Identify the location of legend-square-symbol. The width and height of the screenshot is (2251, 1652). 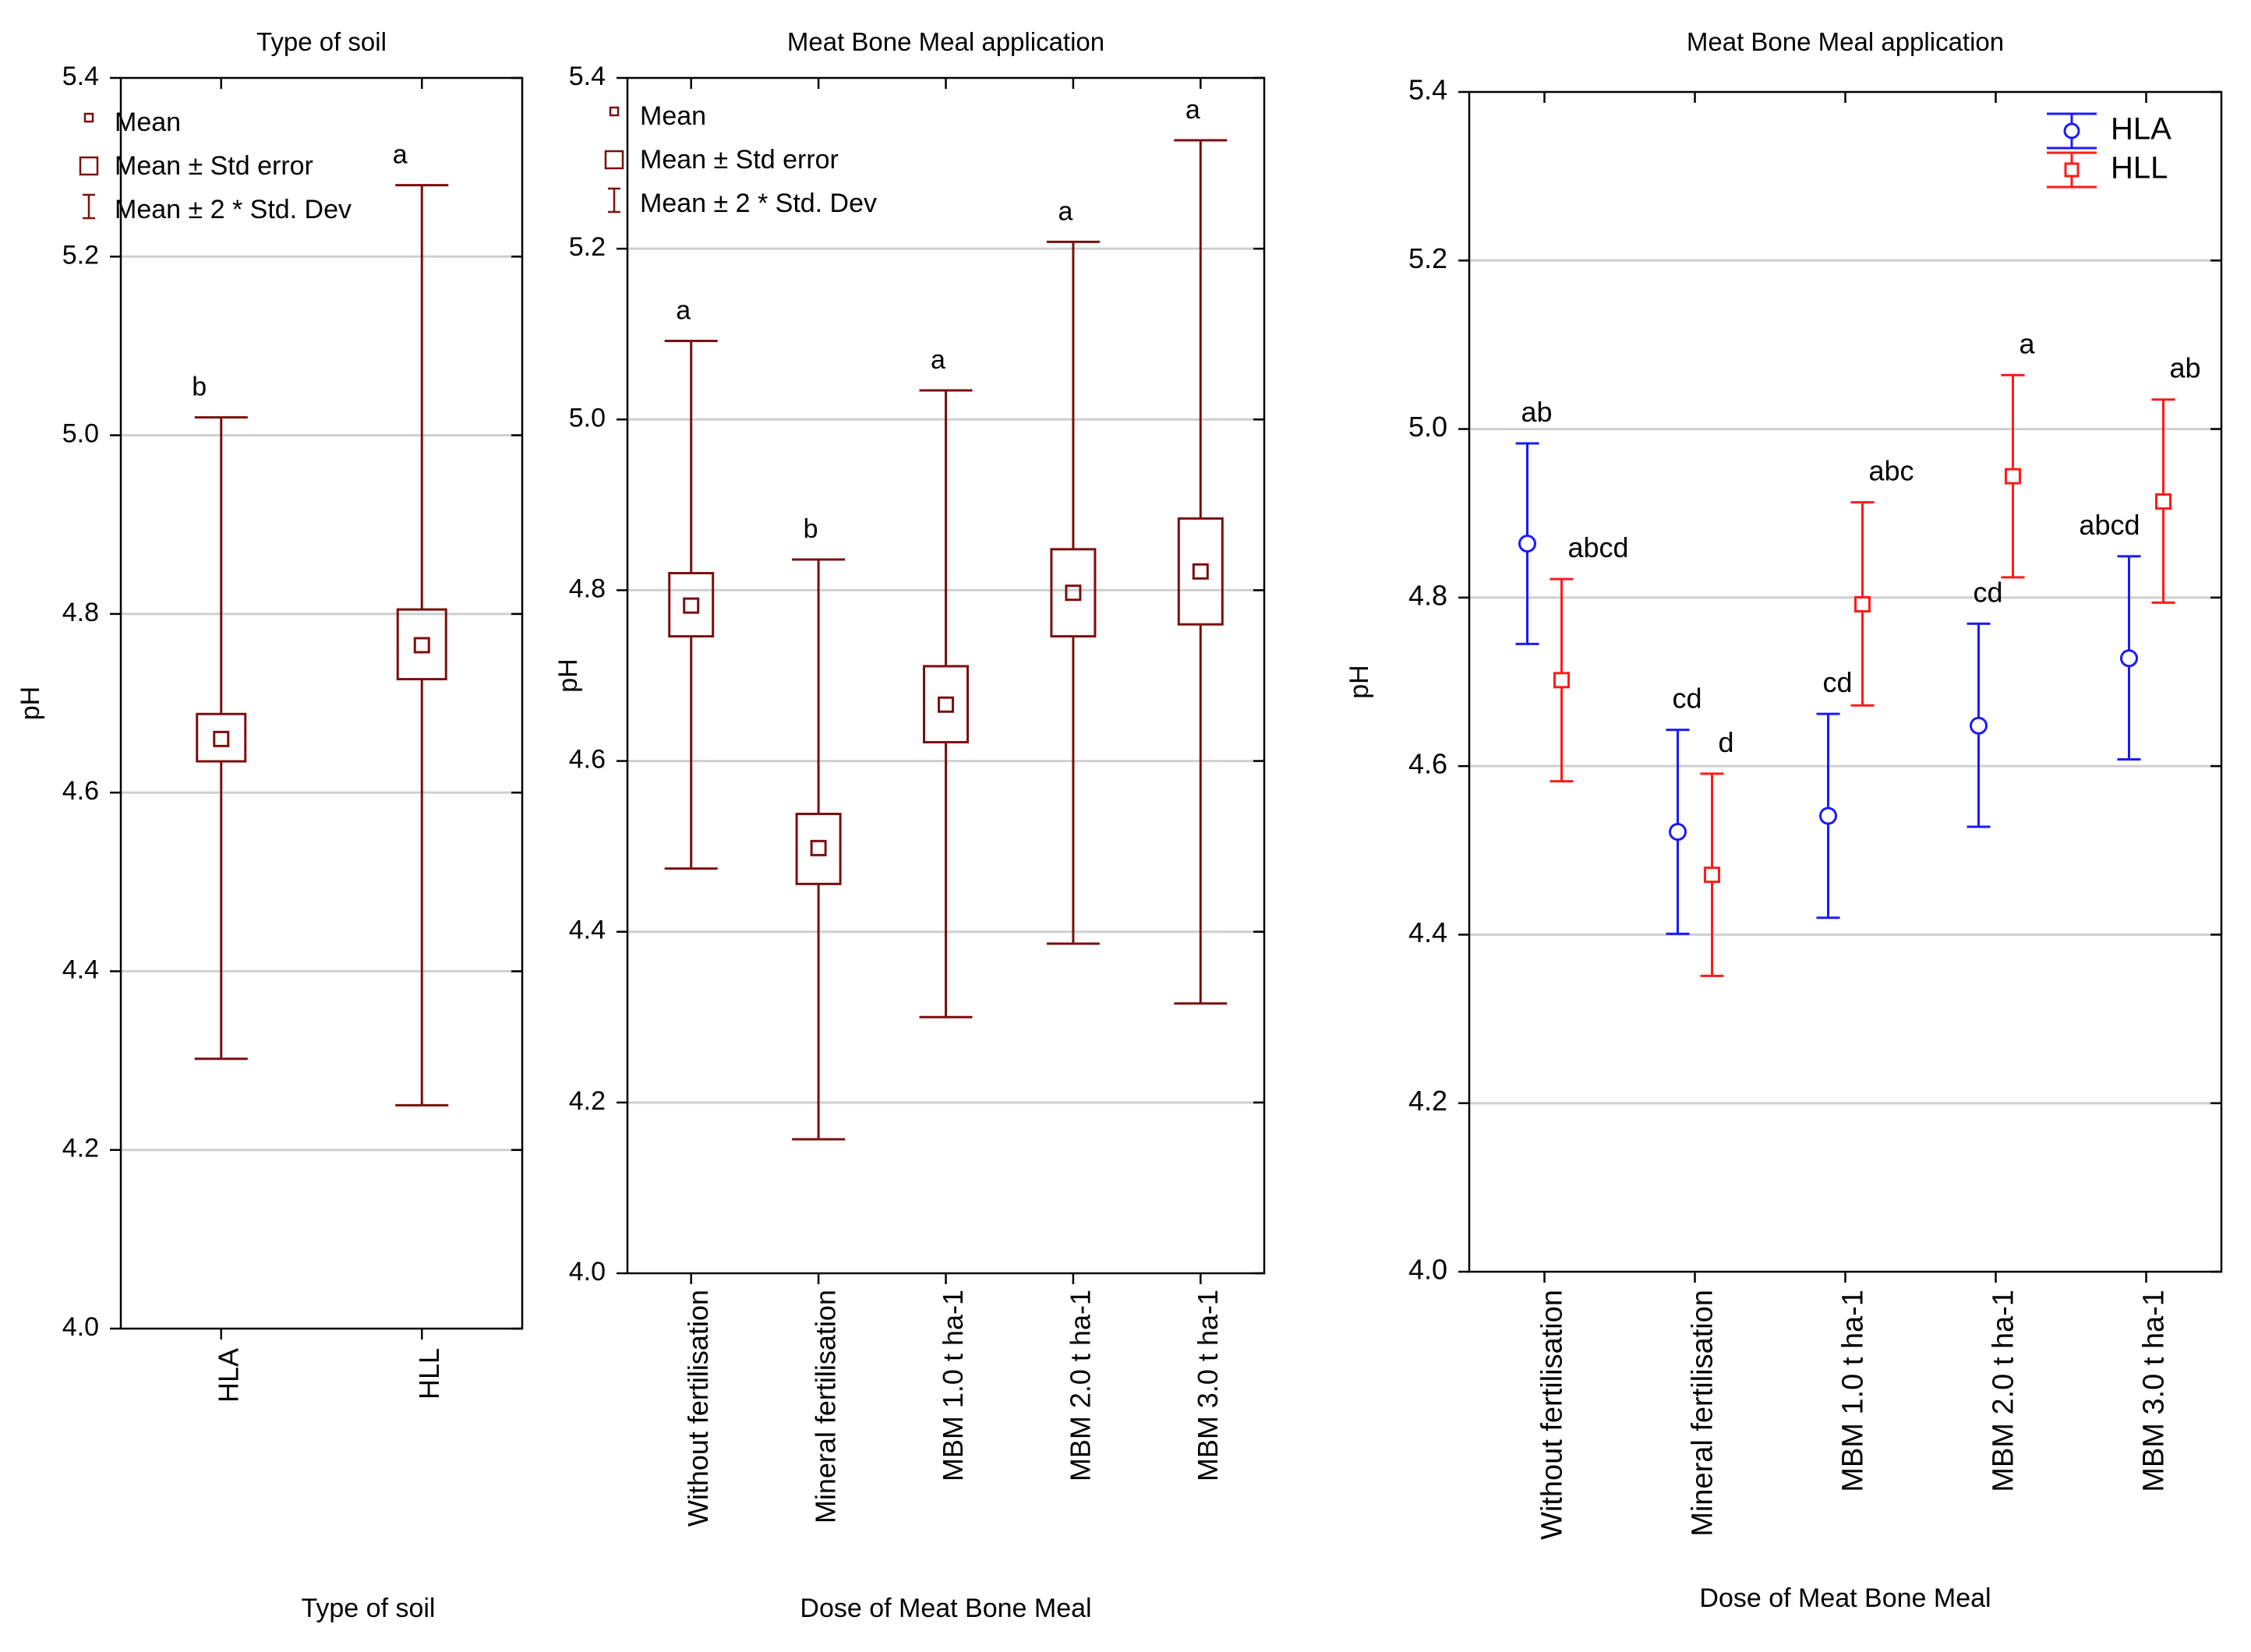
(2072, 170).